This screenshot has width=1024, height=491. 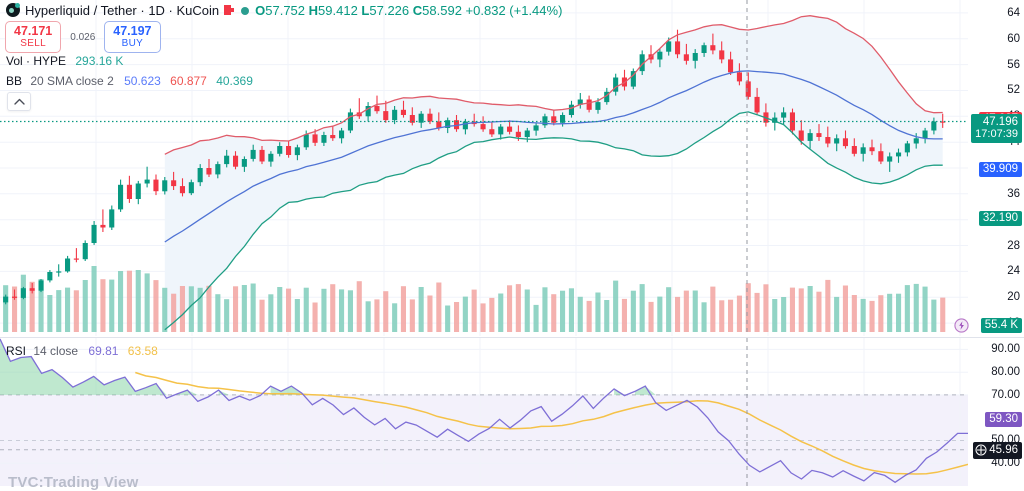 What do you see at coordinates (1013, 12) in the screenshot?
I see `price-axis-tick: 64` at bounding box center [1013, 12].